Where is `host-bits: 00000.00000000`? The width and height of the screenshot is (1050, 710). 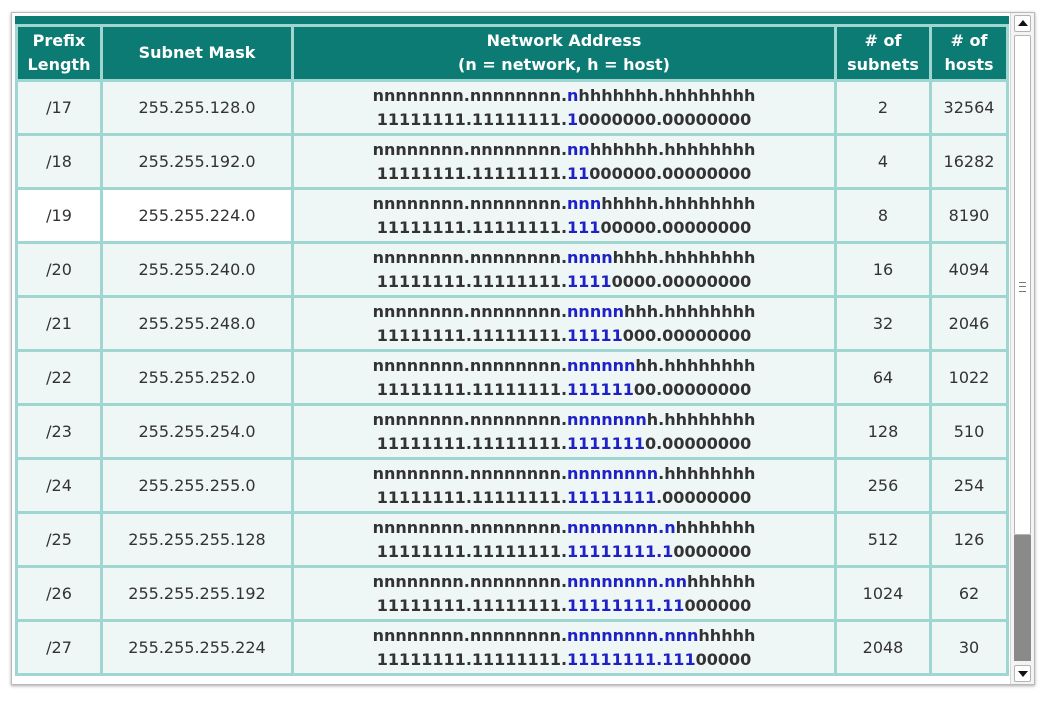
host-bits: 00000.00000000 is located at coordinates (676, 227).